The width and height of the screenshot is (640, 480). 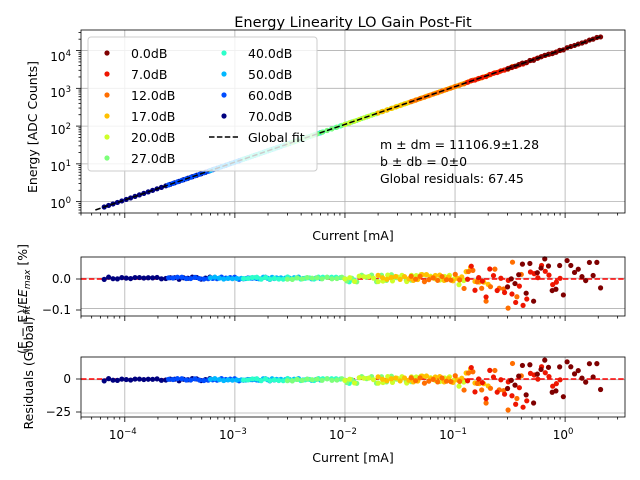 I want to click on x-tick-label: 10⁻¹, so click(x=453, y=434).